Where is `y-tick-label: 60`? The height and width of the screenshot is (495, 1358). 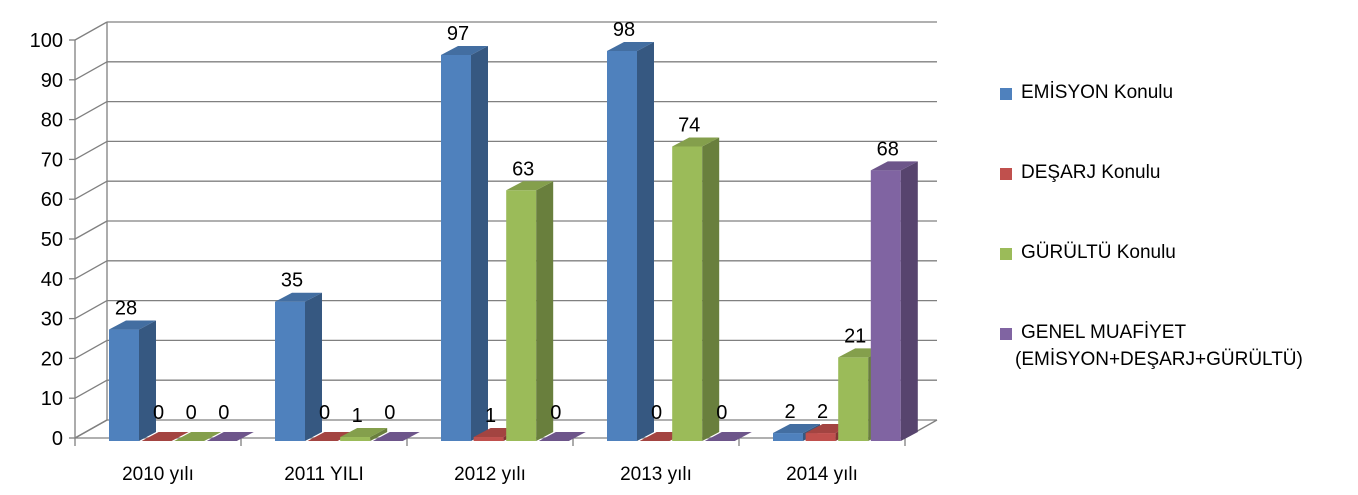 y-tick-label: 60 is located at coordinates (52, 200).